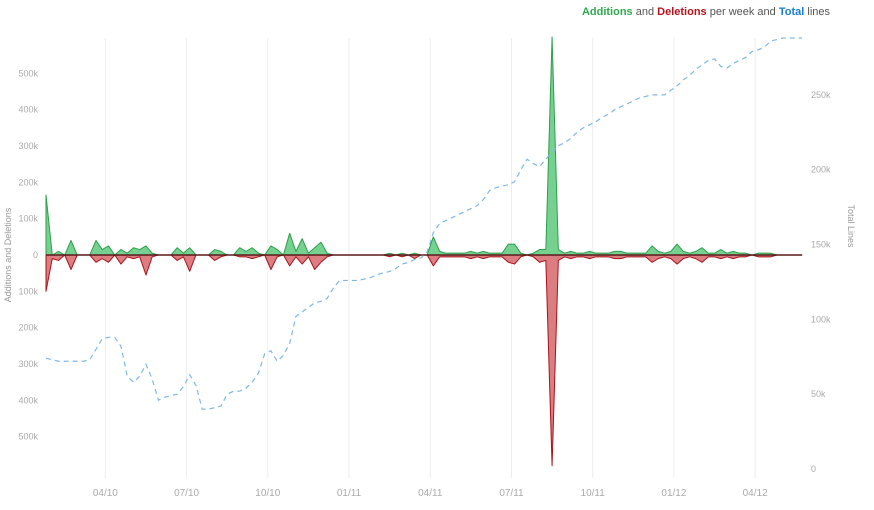 The height and width of the screenshot is (510, 874). Describe the element at coordinates (8, 254) in the screenshot. I see `left-axis-title: Additions and Deletions` at that location.